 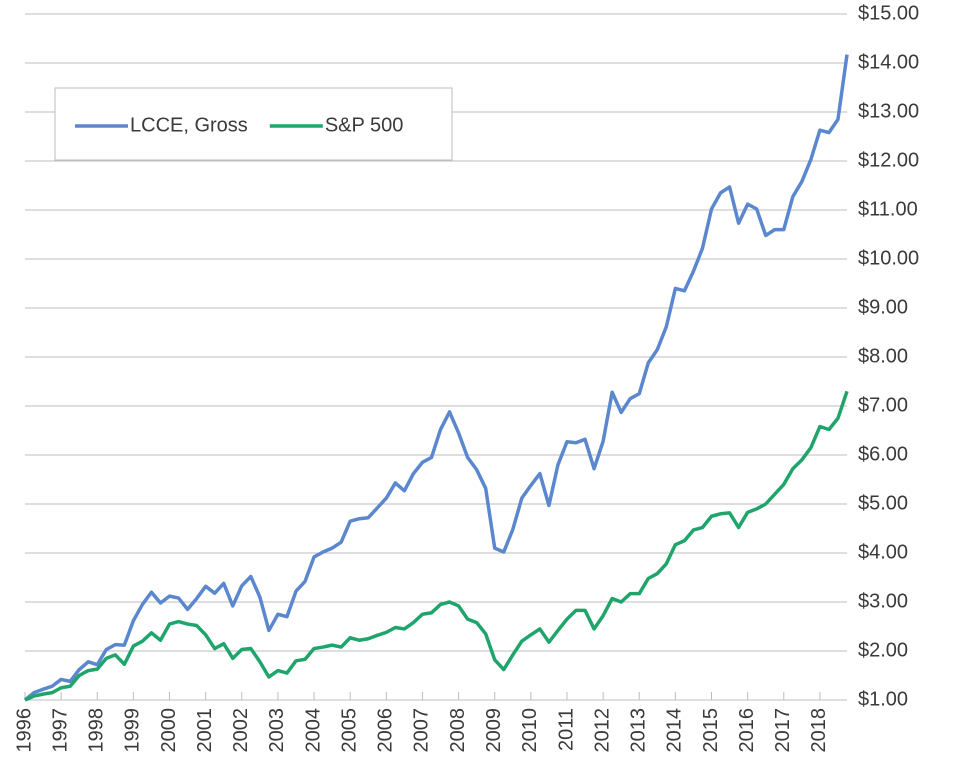 I want to click on x-tick-label: 2003, so click(x=277, y=730).